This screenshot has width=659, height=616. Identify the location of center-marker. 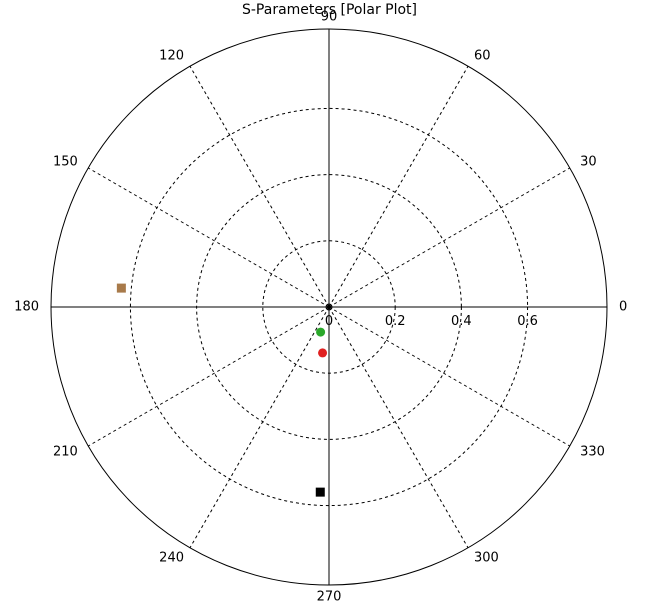
(329, 307).